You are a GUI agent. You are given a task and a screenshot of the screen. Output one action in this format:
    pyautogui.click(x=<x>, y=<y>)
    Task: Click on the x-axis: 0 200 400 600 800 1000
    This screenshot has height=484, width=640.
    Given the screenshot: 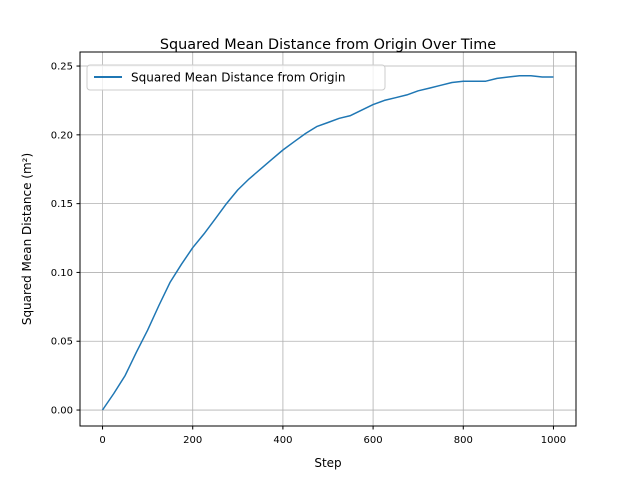 What is the action you would take?
    pyautogui.click(x=332, y=436)
    